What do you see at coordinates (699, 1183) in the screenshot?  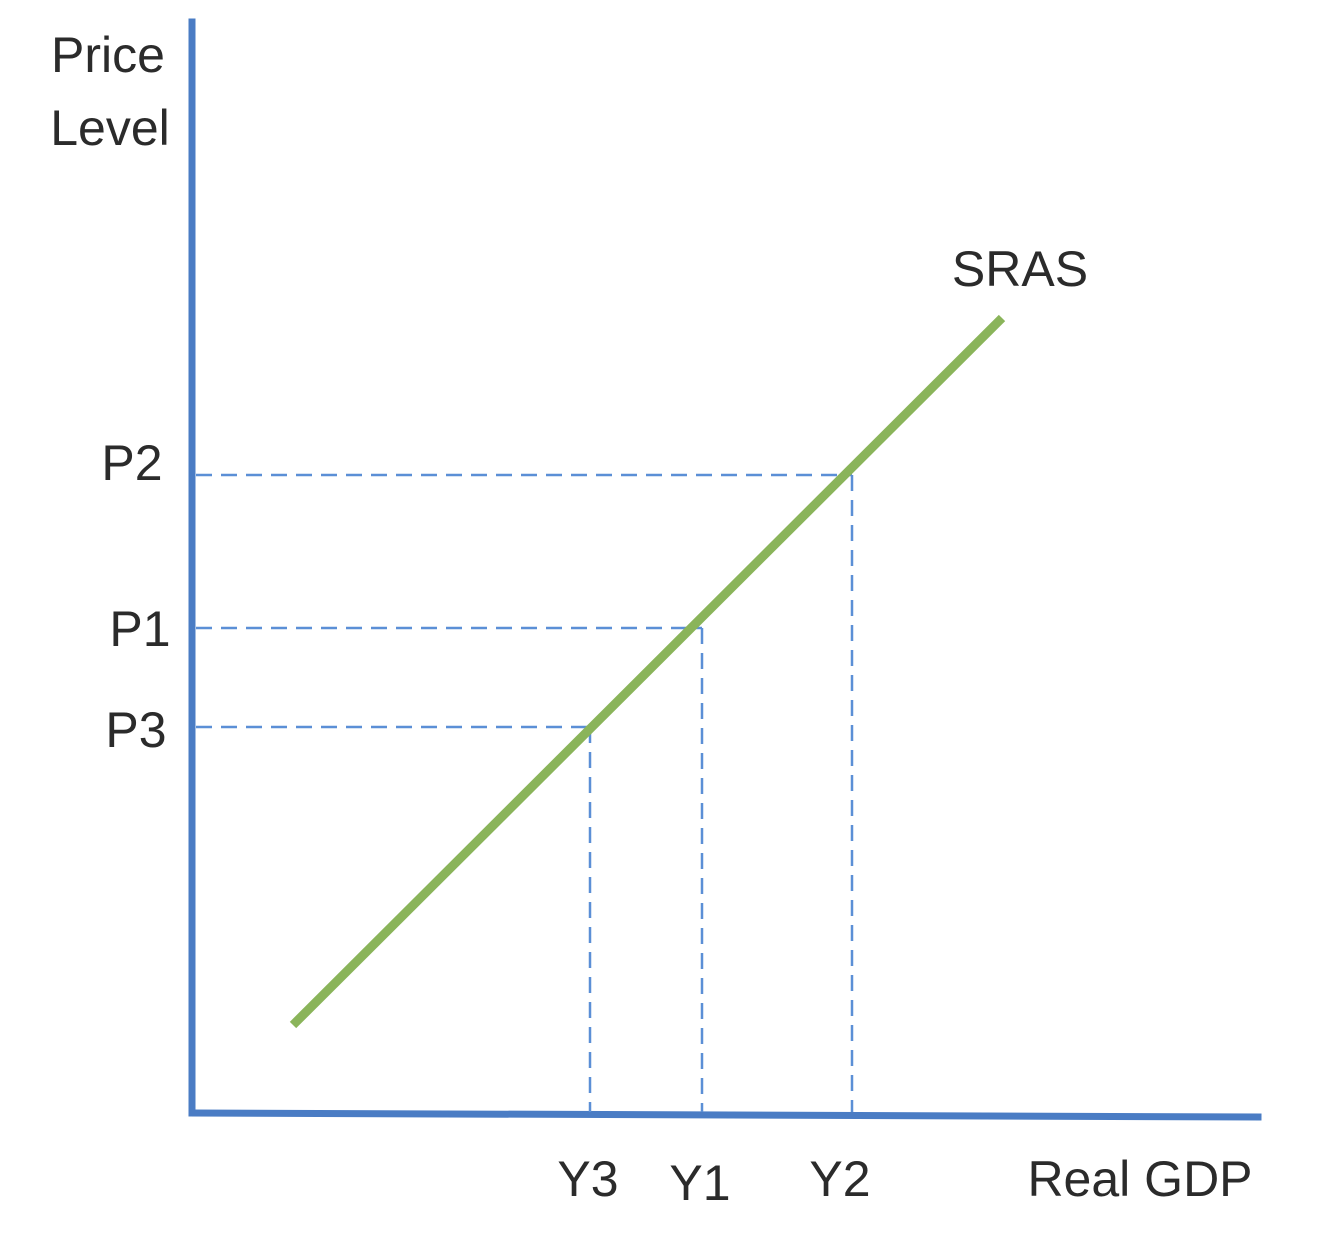 I see `output-label-y1: Y1` at bounding box center [699, 1183].